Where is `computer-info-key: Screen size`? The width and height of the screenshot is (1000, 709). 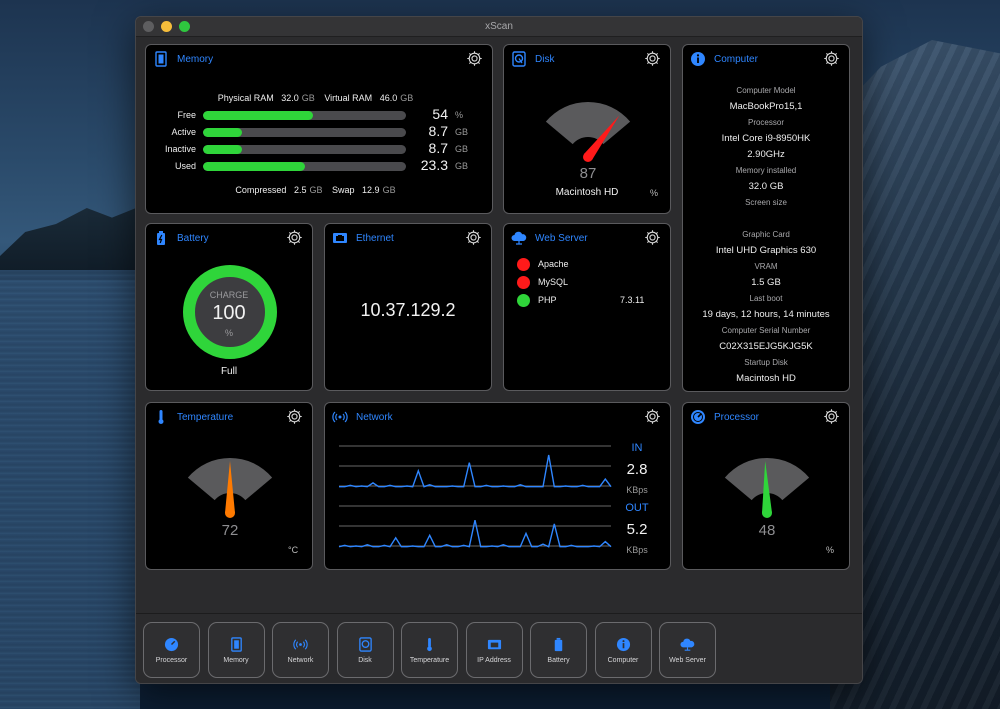
computer-info-key: Screen size is located at coordinates (766, 202).